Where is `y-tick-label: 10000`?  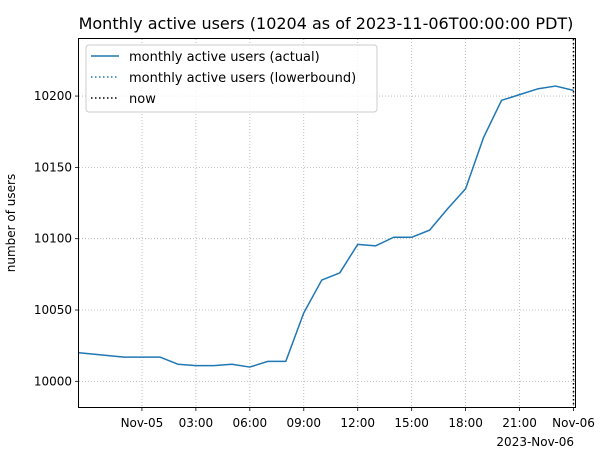
y-tick-label: 10000 is located at coordinates (53, 381).